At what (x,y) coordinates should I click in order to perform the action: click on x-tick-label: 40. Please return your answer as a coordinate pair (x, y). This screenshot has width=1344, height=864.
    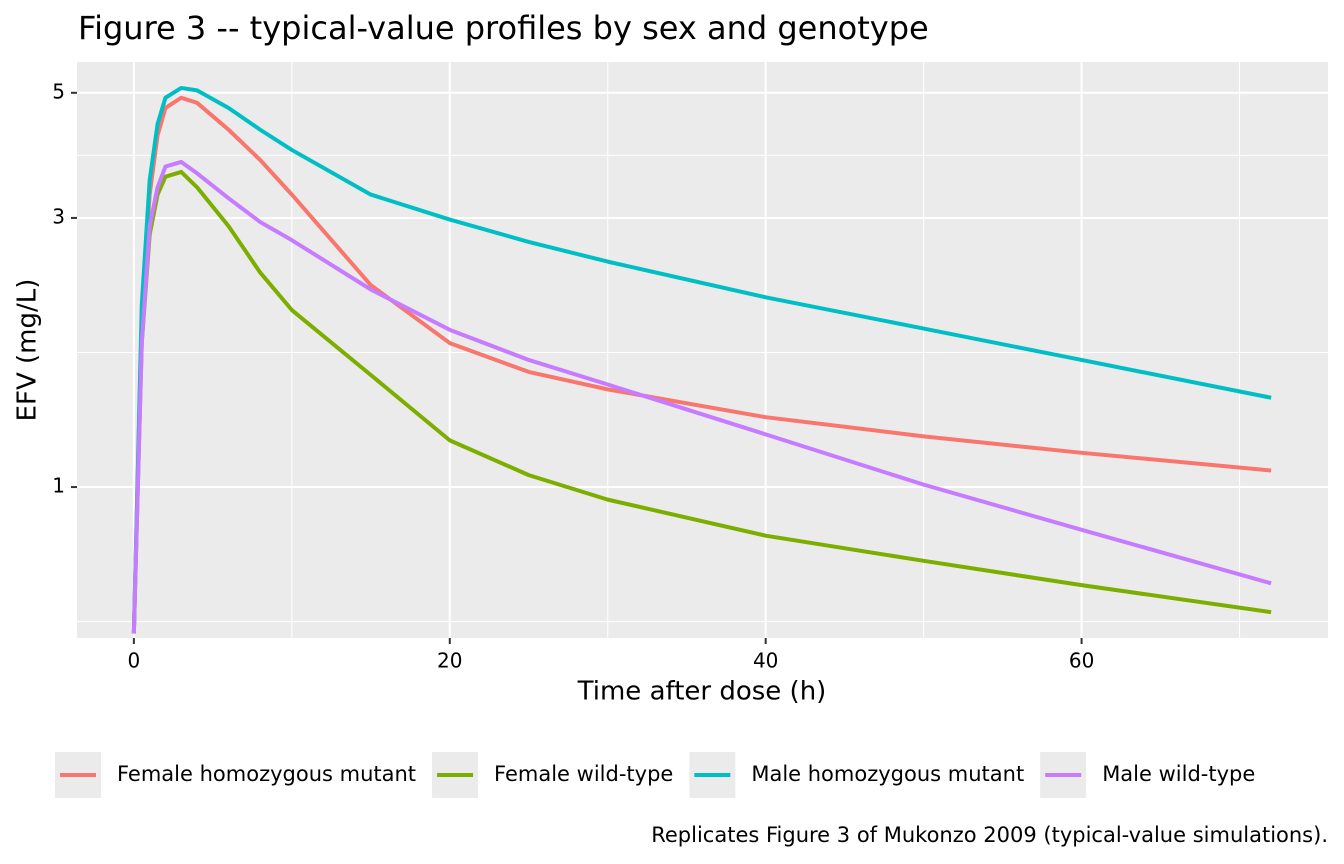
    Looking at the image, I should click on (765, 661).